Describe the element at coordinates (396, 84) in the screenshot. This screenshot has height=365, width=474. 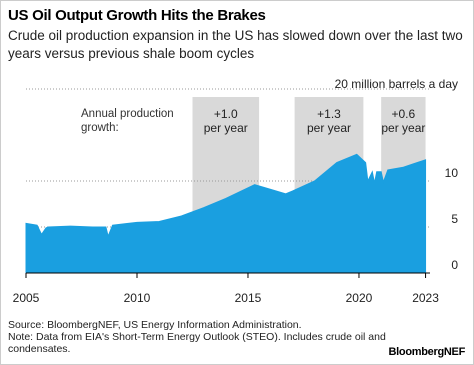
I see `y-tick-label: 20 million barrels a day` at that location.